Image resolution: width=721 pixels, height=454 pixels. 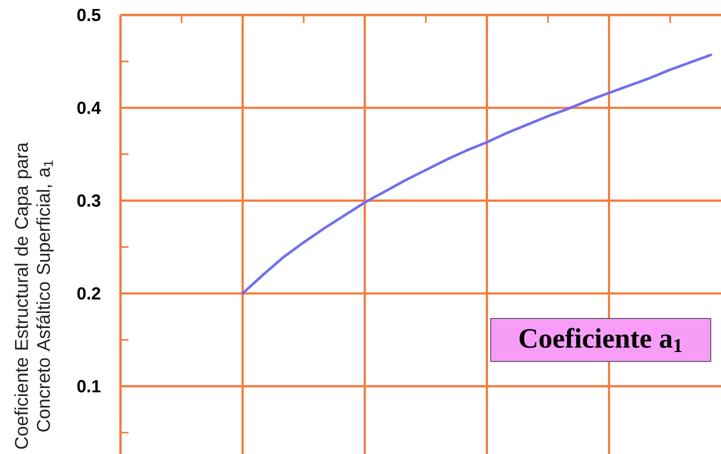 What do you see at coordinates (88, 293) in the screenshot?
I see `y-tick-label: 0.2` at bounding box center [88, 293].